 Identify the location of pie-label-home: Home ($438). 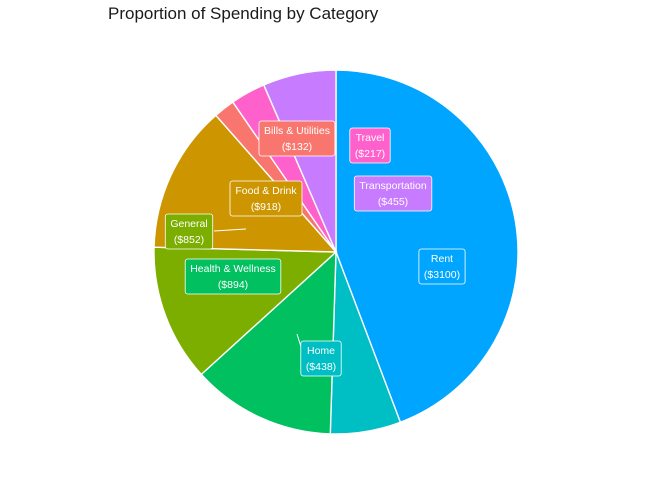
(321, 358).